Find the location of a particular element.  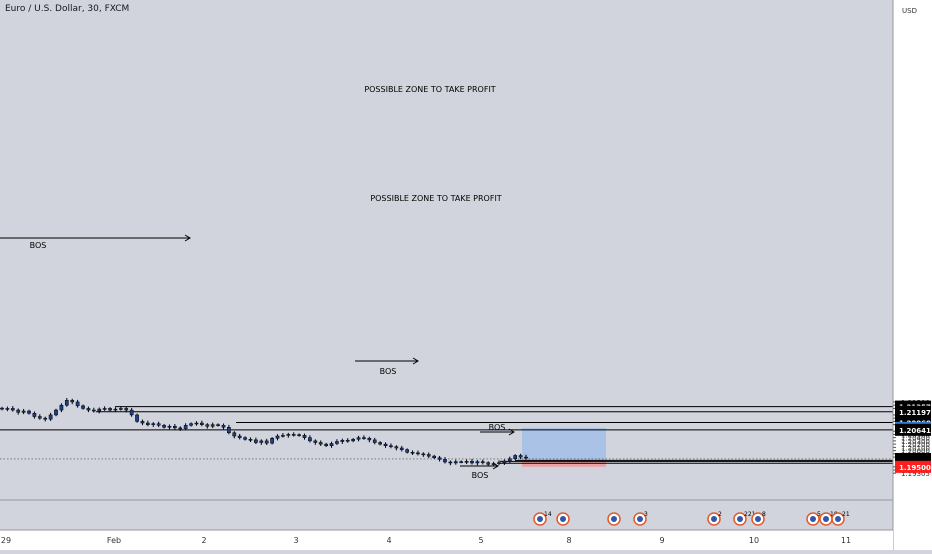

y-tick-label: 1.20400 is located at coordinates (915, 439).